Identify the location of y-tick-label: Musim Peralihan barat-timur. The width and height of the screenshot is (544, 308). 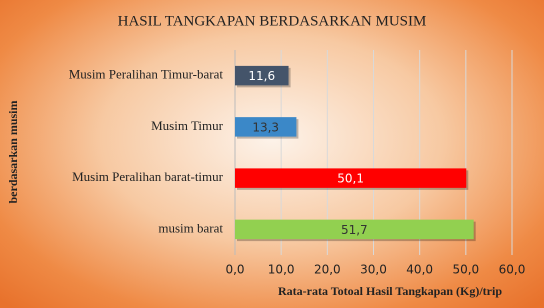
(148, 176).